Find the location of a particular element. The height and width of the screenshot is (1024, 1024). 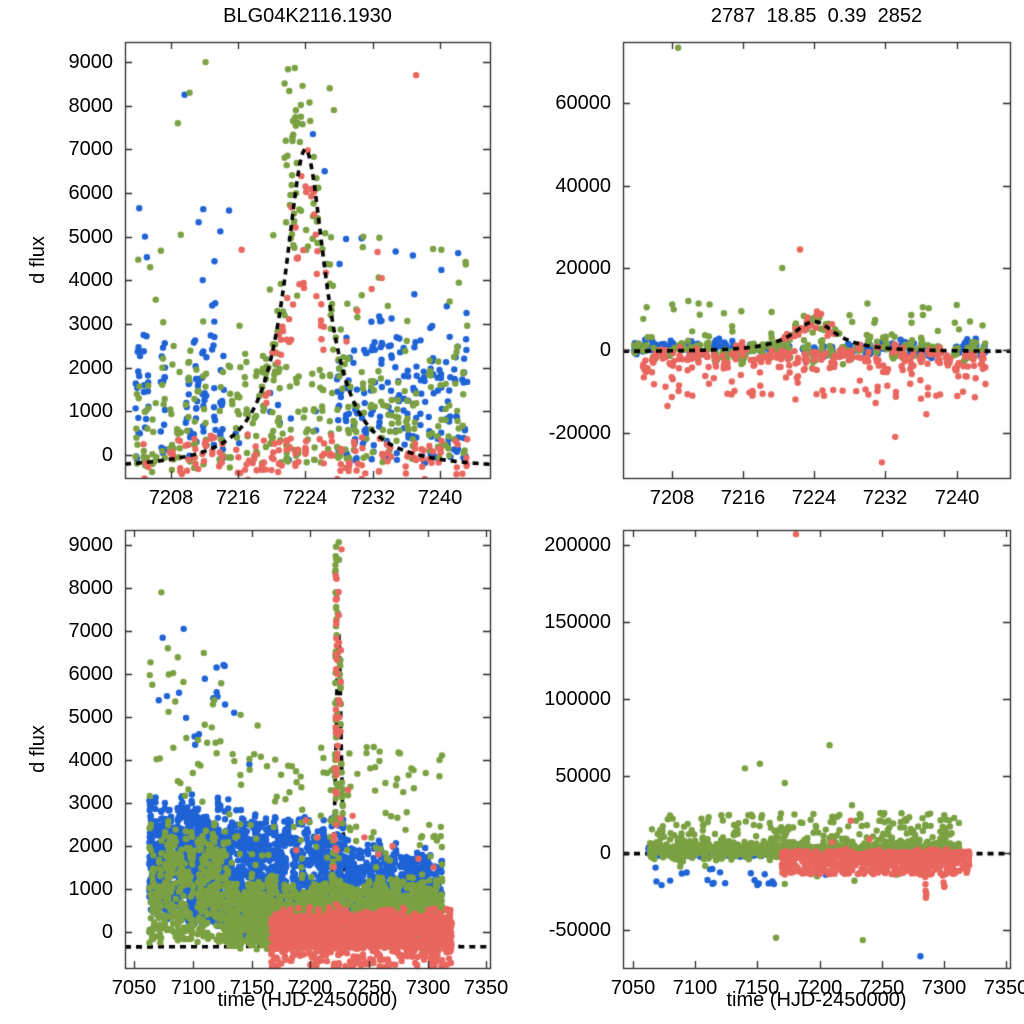

x-tick-label-bottom-left: 7350 is located at coordinates (486, 988).